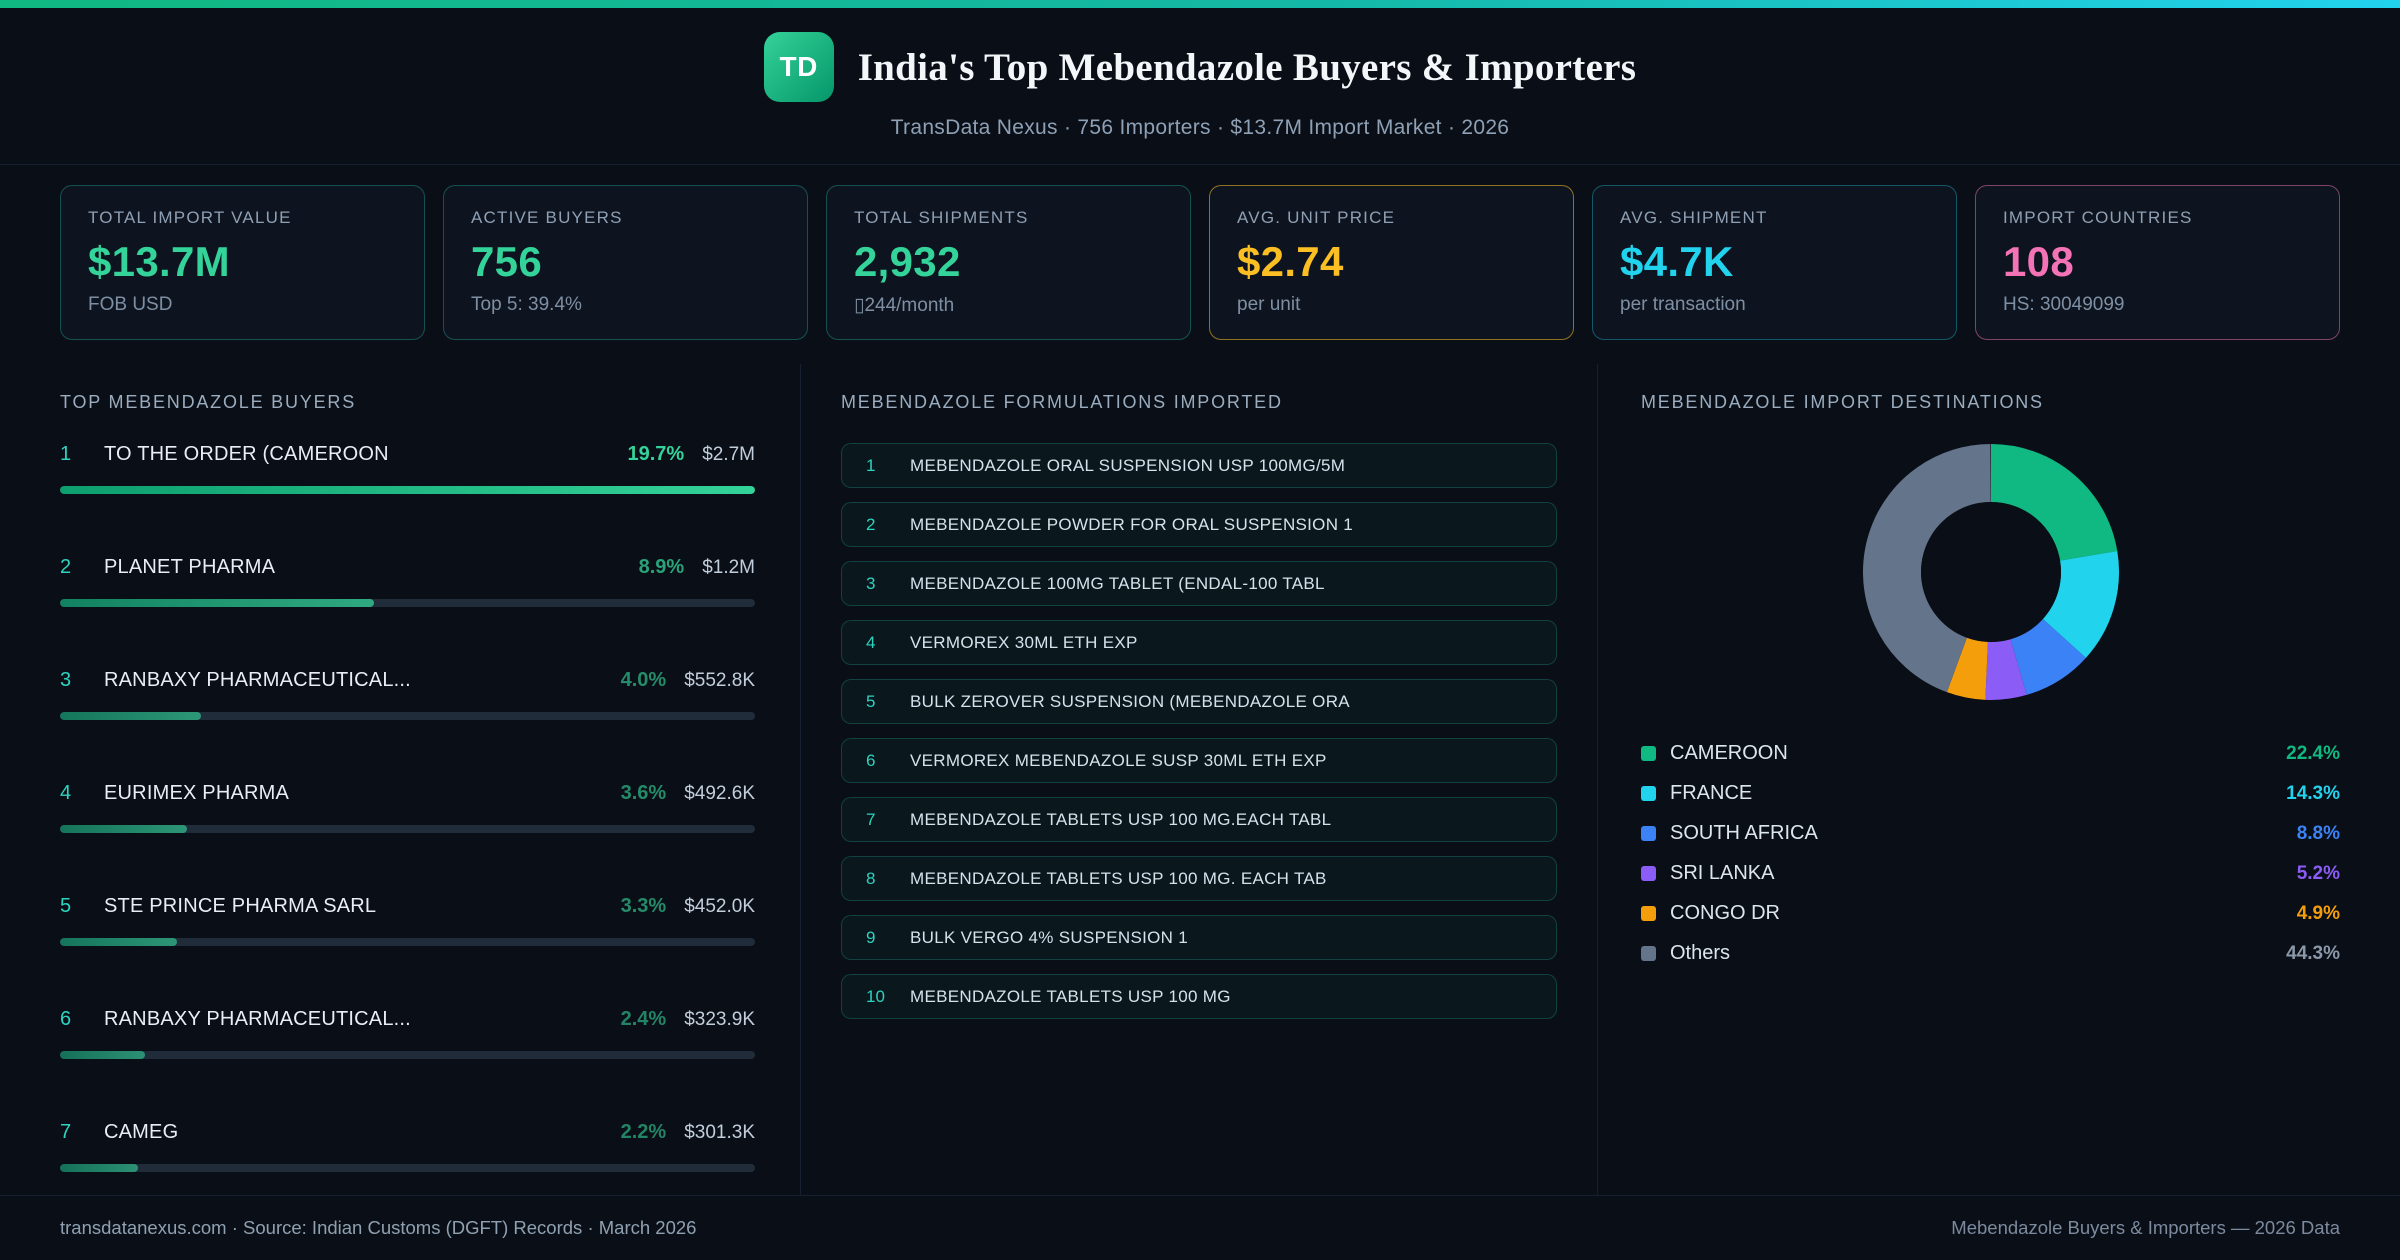  Describe the element at coordinates (197, 793) in the screenshot. I see `buyer-name: EURIMEX PHARMA` at that location.